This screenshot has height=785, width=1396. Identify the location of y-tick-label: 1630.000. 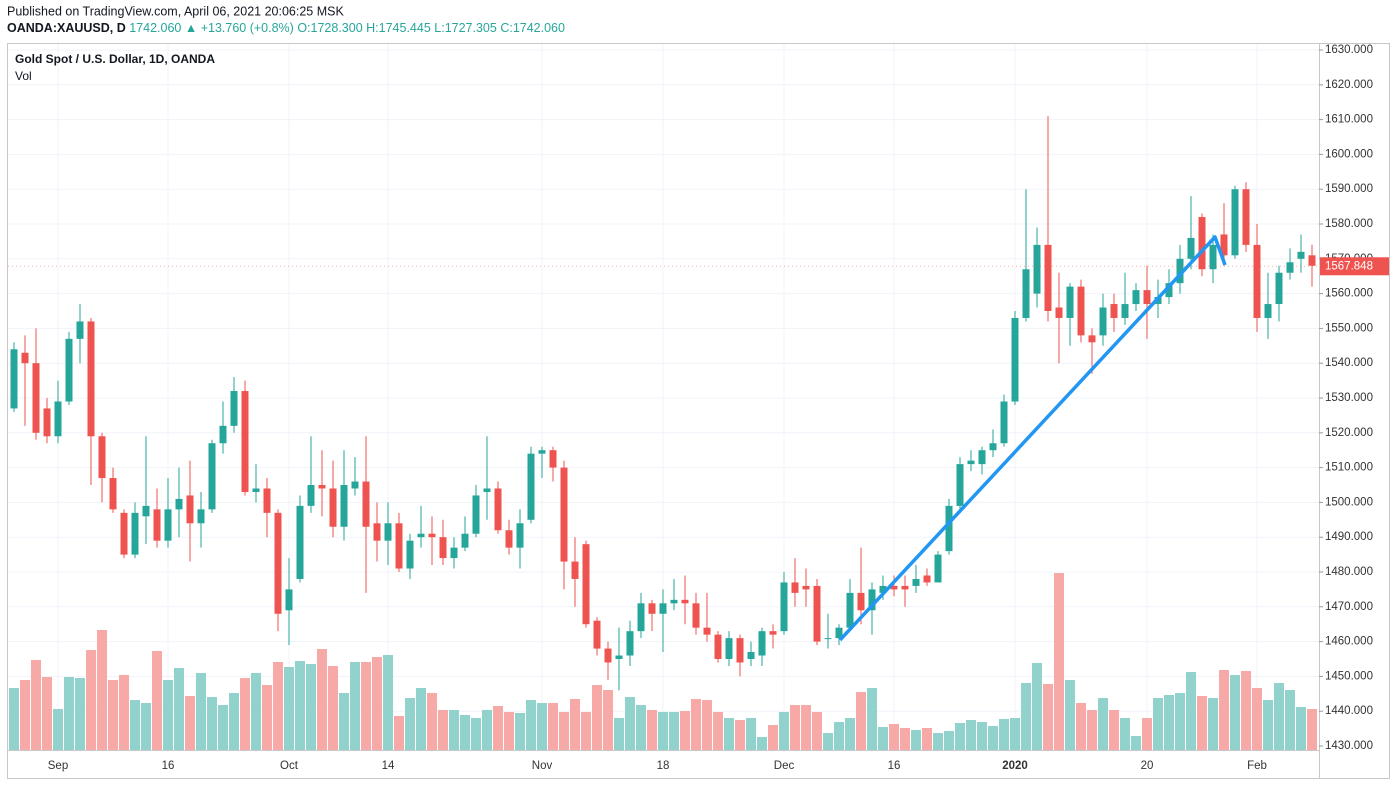
(1349, 50).